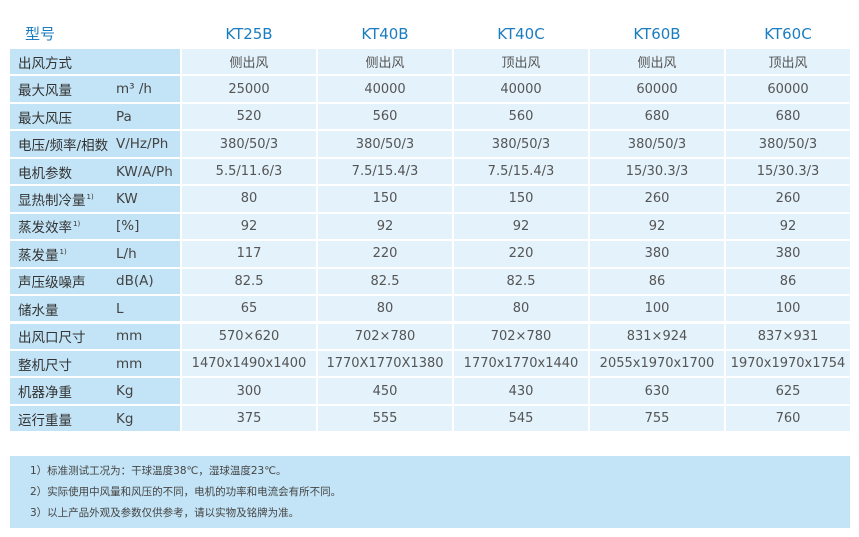  Describe the element at coordinates (521, 391) in the screenshot. I see `value-cell: 430` at that location.